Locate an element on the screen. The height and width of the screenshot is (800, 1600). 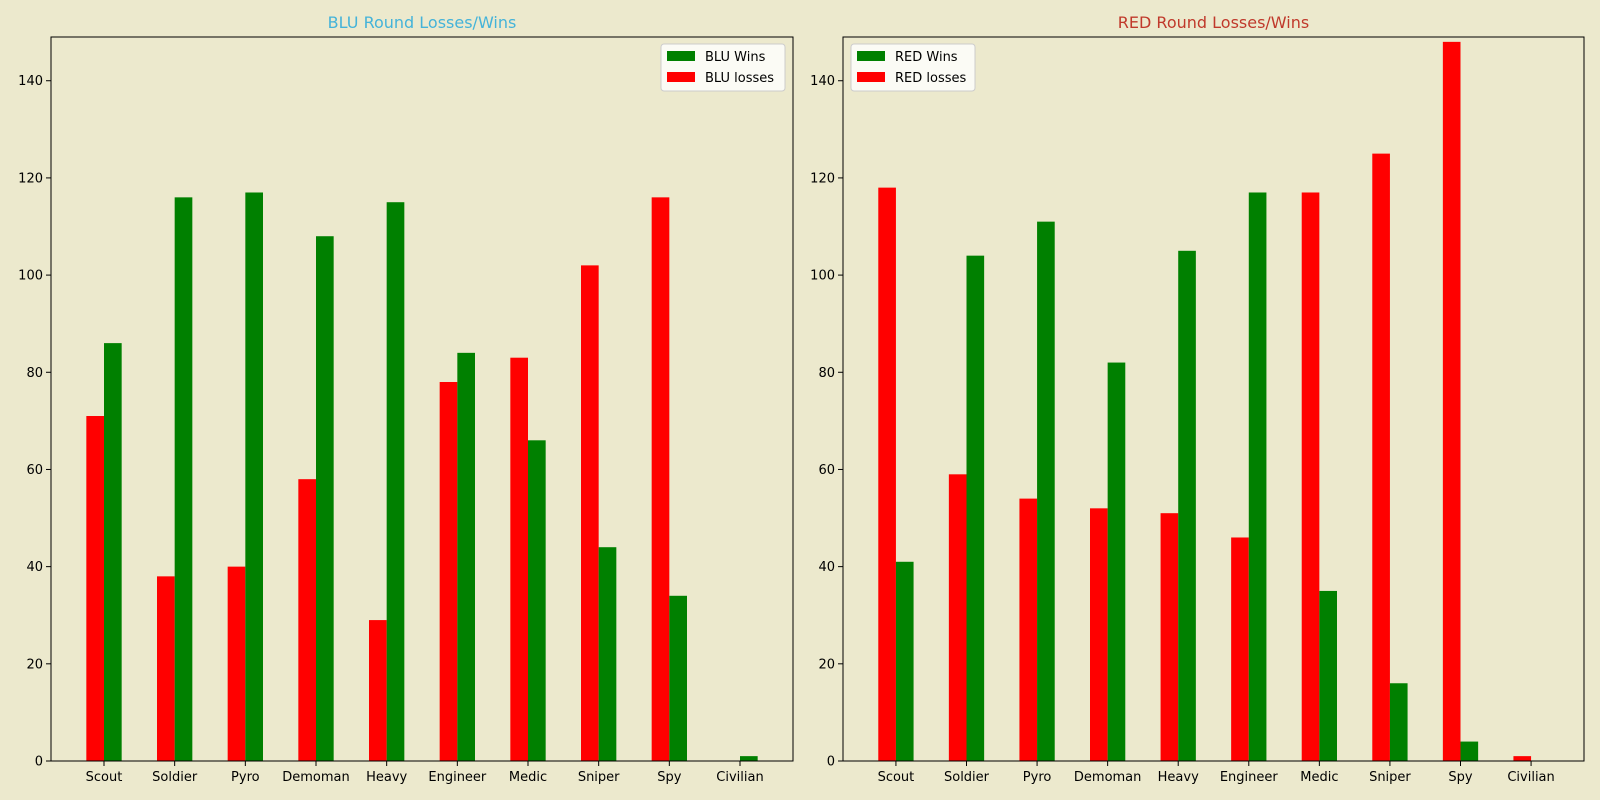
red-x-tick-label: Sniper is located at coordinates (1390, 777).